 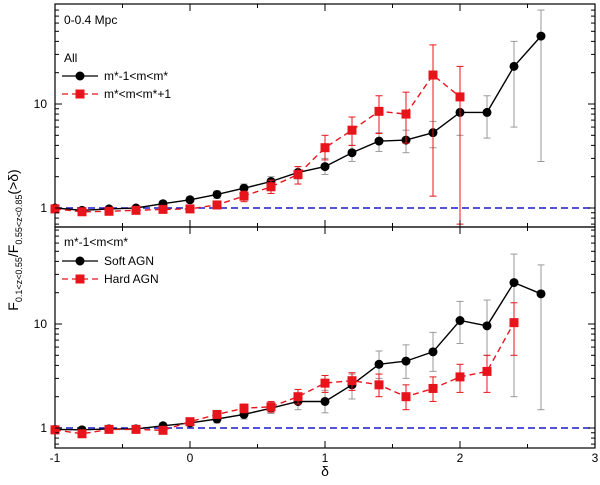 I want to click on bottom-legend-label-red: Hard AGN, so click(x=131, y=279).